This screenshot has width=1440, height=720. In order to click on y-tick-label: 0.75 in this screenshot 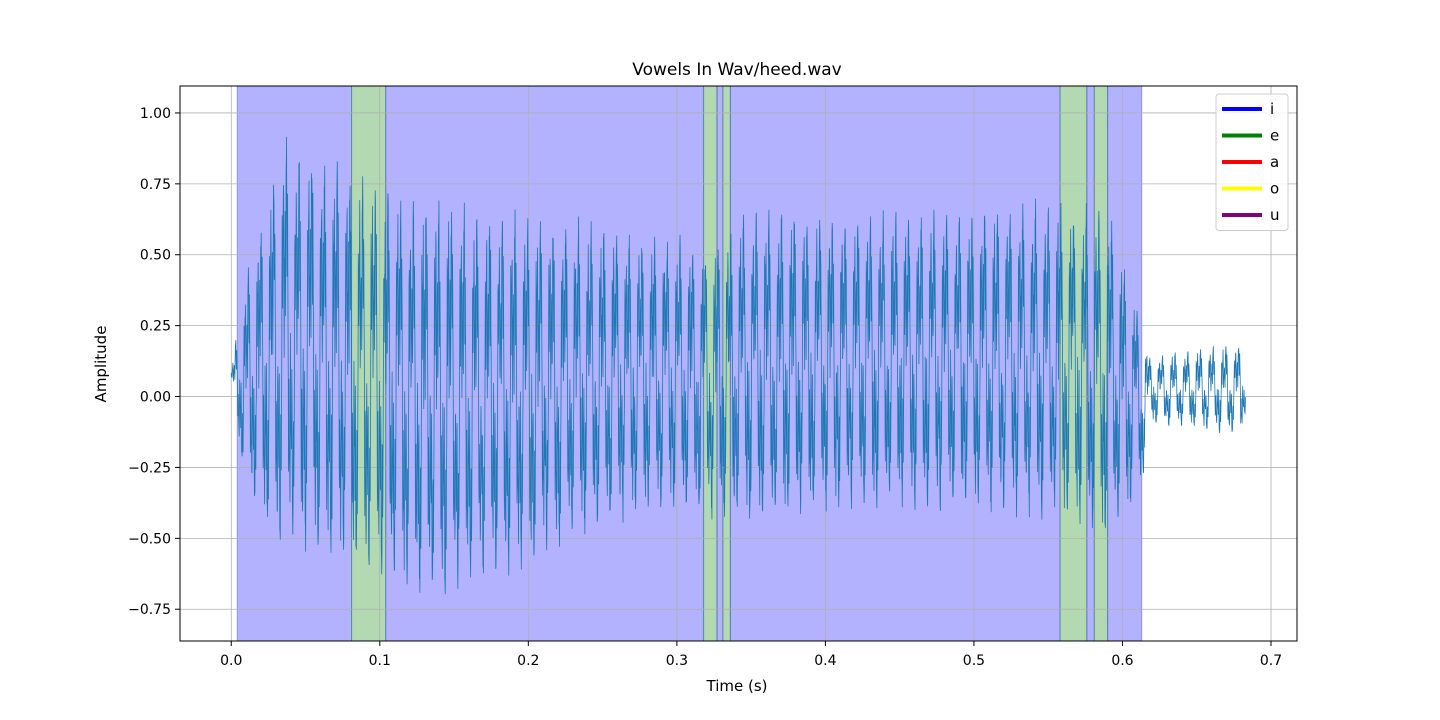, I will do `click(155, 185)`.